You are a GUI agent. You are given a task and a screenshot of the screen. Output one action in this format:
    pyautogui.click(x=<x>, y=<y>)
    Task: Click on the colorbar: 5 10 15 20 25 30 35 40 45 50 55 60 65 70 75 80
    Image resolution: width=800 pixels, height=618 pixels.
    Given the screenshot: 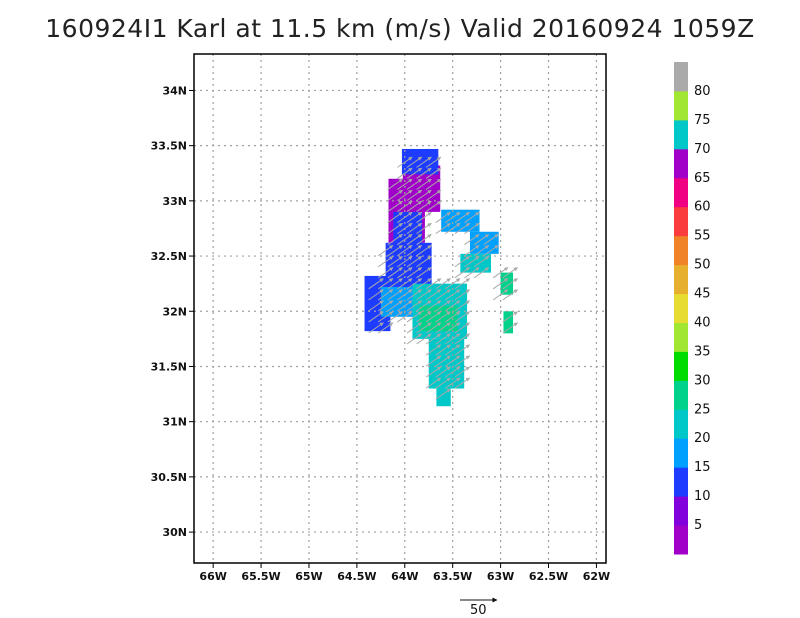 What is the action you would take?
    pyautogui.click(x=692, y=308)
    